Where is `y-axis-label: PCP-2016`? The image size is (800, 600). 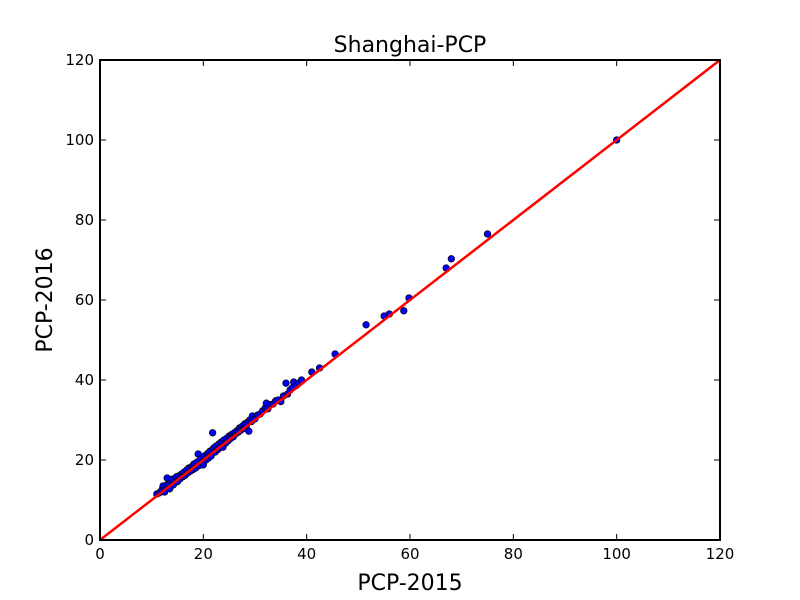
y-axis-label: PCP-2016 is located at coordinates (45, 299).